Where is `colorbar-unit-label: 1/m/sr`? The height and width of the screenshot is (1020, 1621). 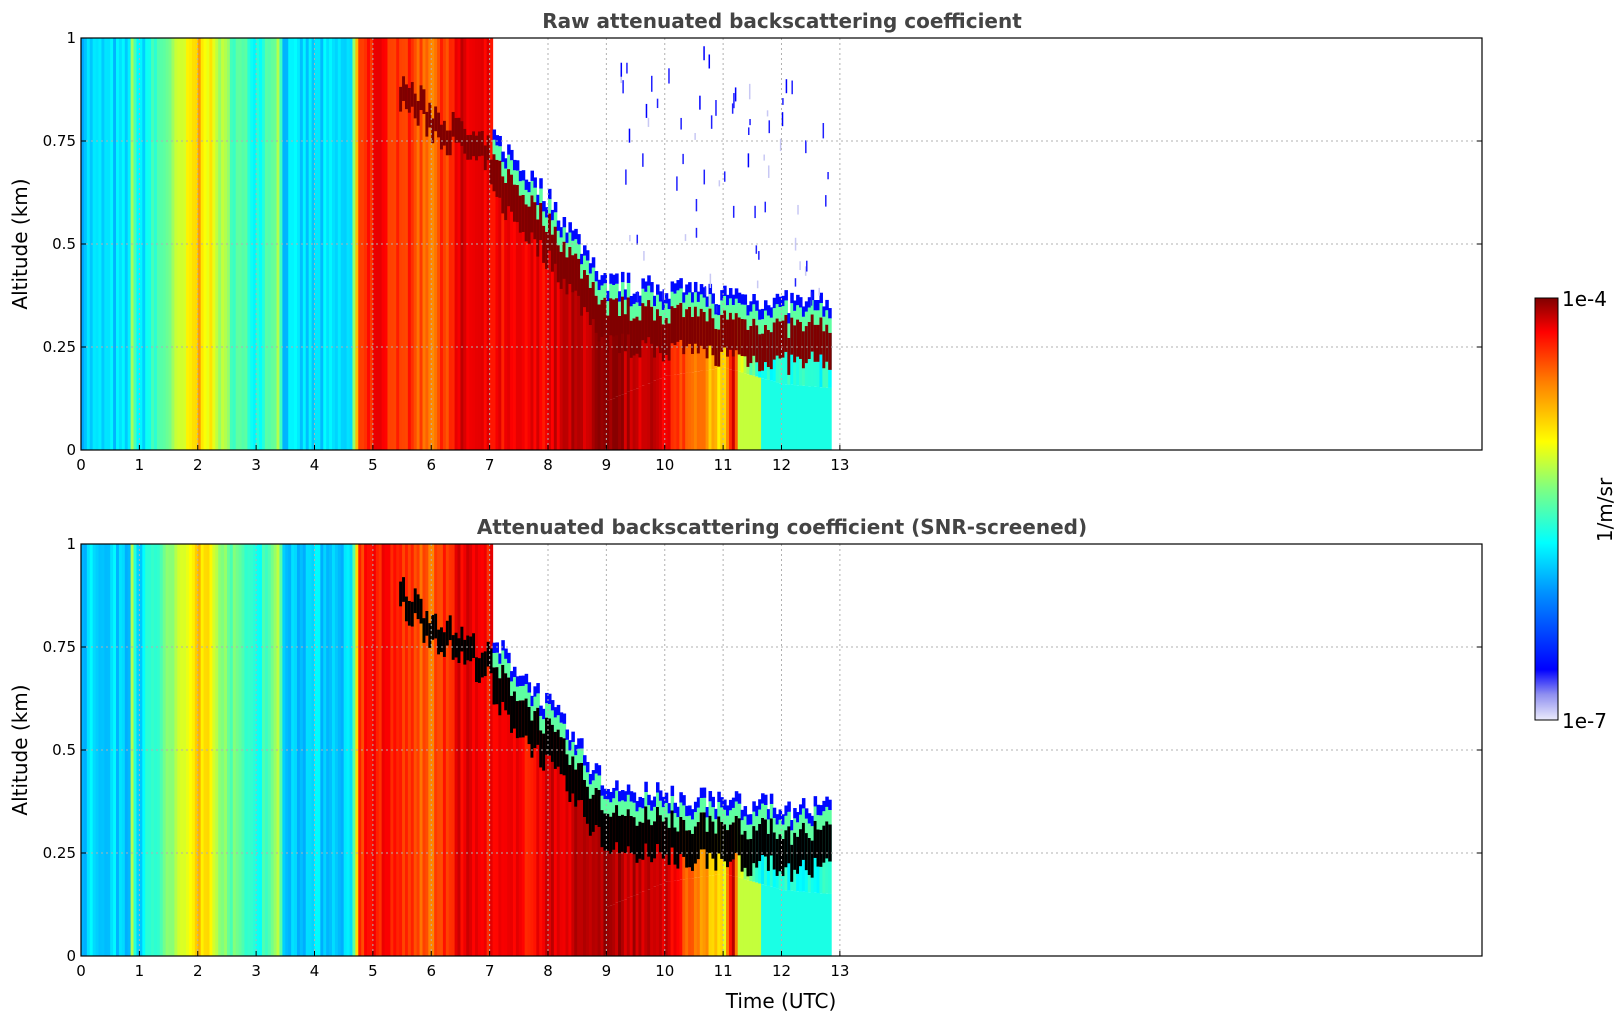
colorbar-unit-label: 1/m/sr is located at coordinates (1605, 509).